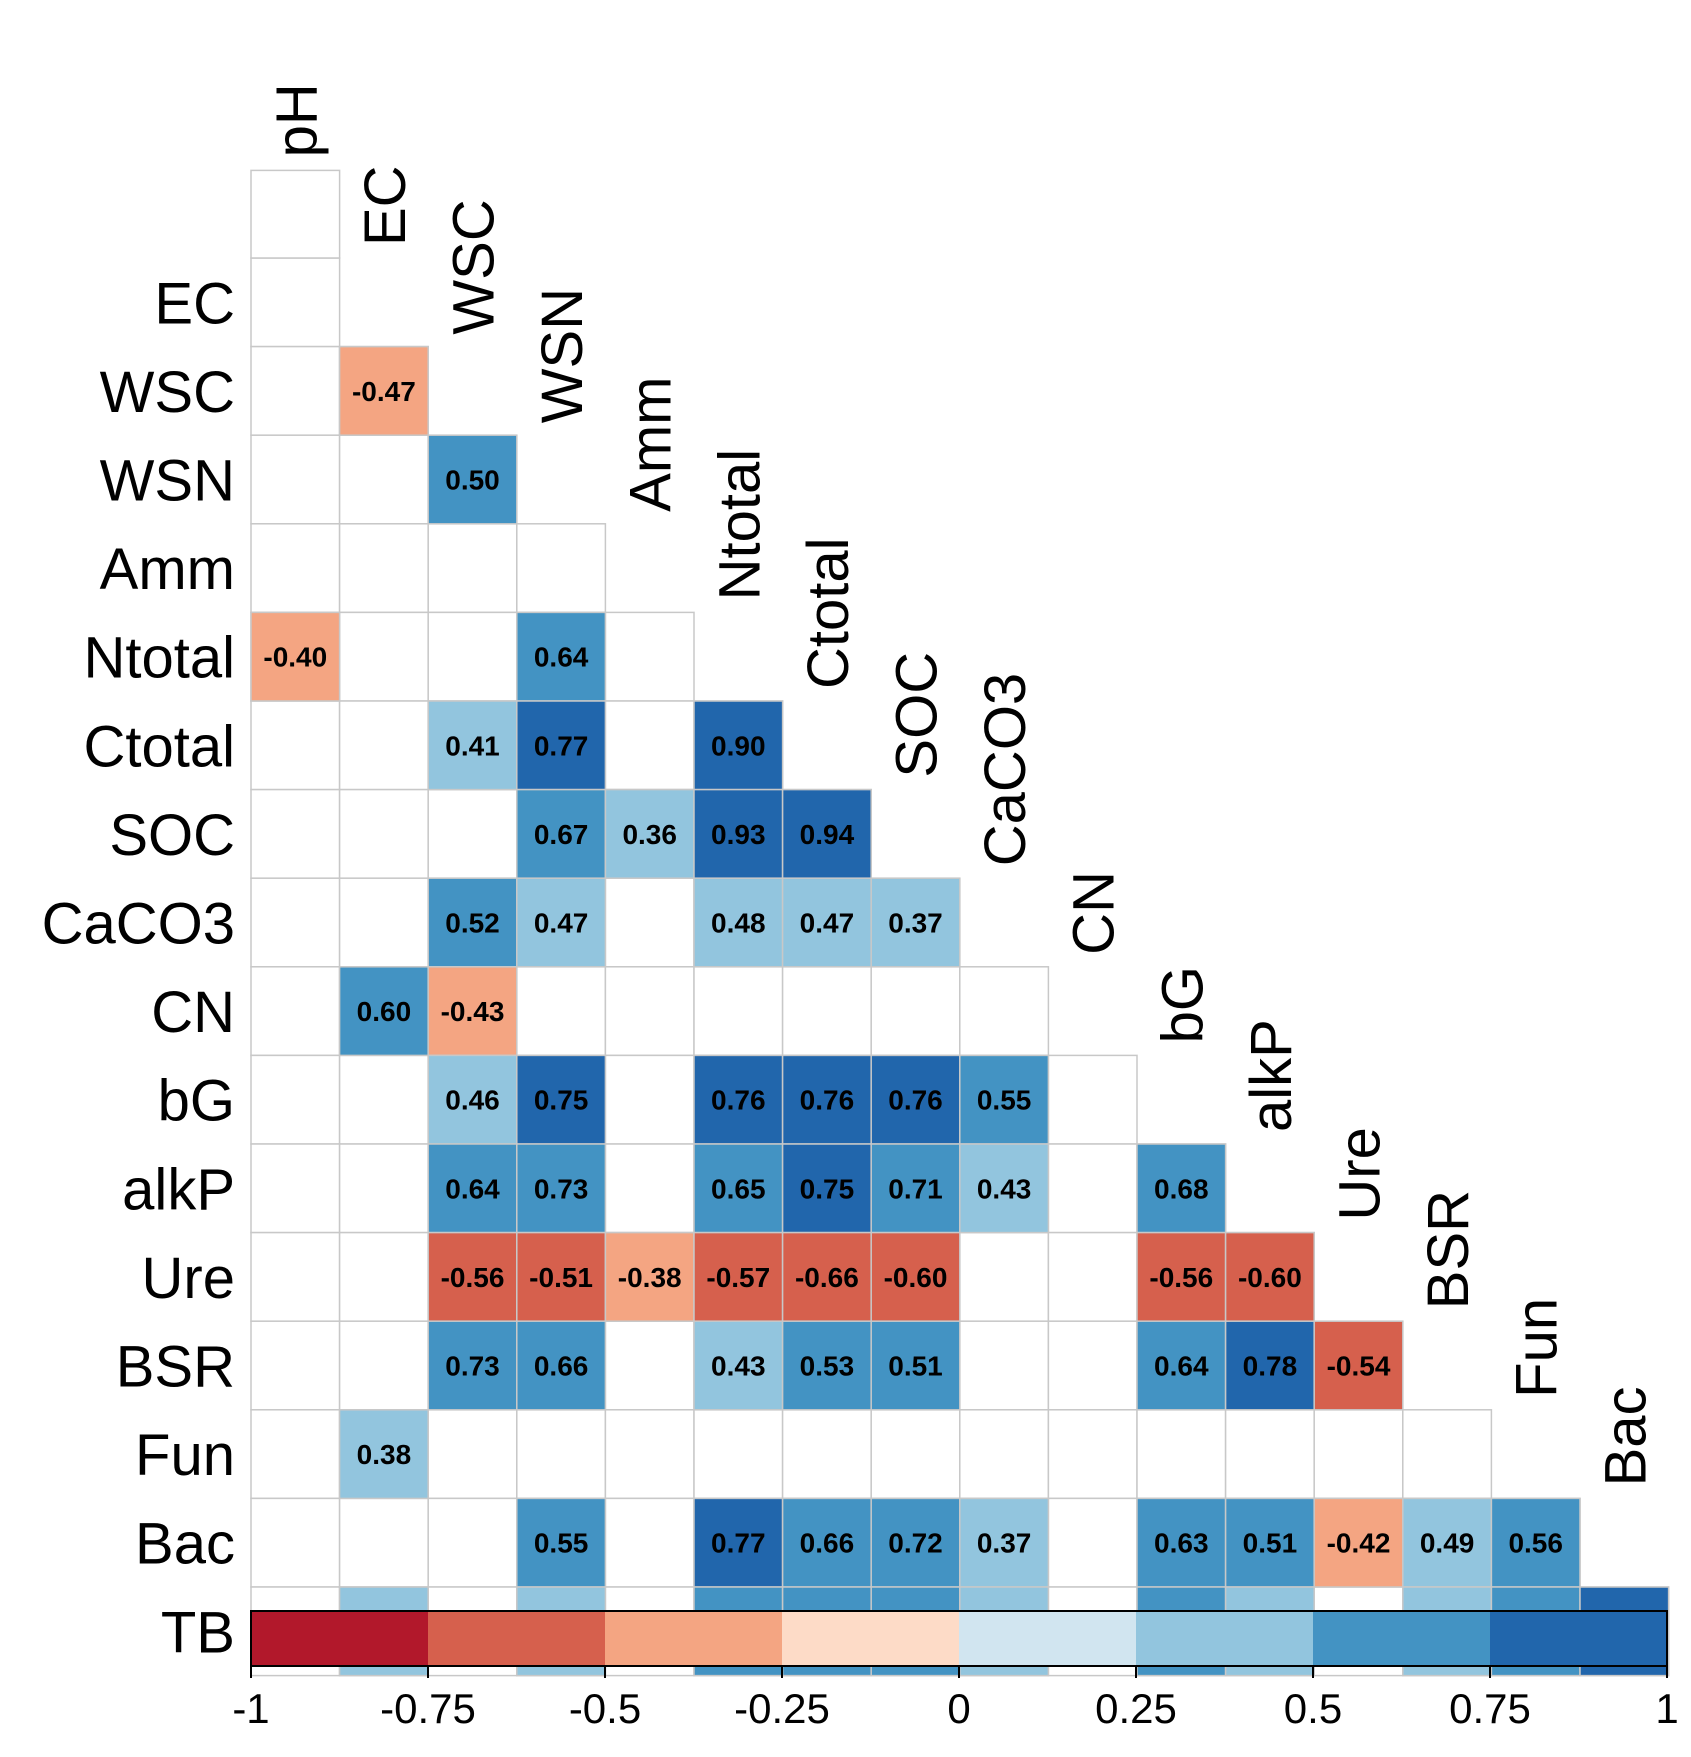  I want to click on row-label-bG: bG, so click(196, 1101).